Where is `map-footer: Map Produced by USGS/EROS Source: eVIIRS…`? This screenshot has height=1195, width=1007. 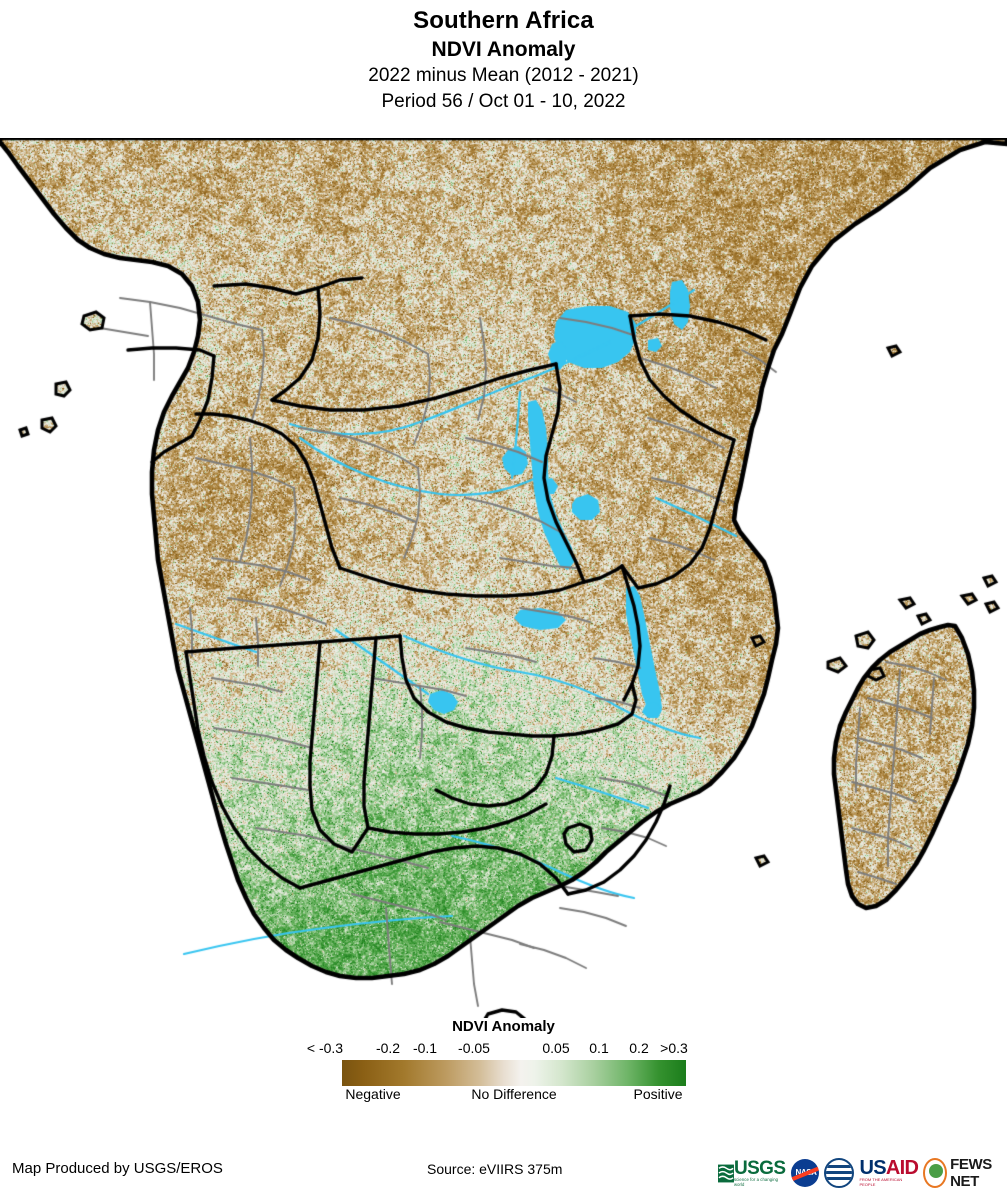
map-footer: Map Produced by USGS/EROS Source: eVIIRS… is located at coordinates (503, 1172).